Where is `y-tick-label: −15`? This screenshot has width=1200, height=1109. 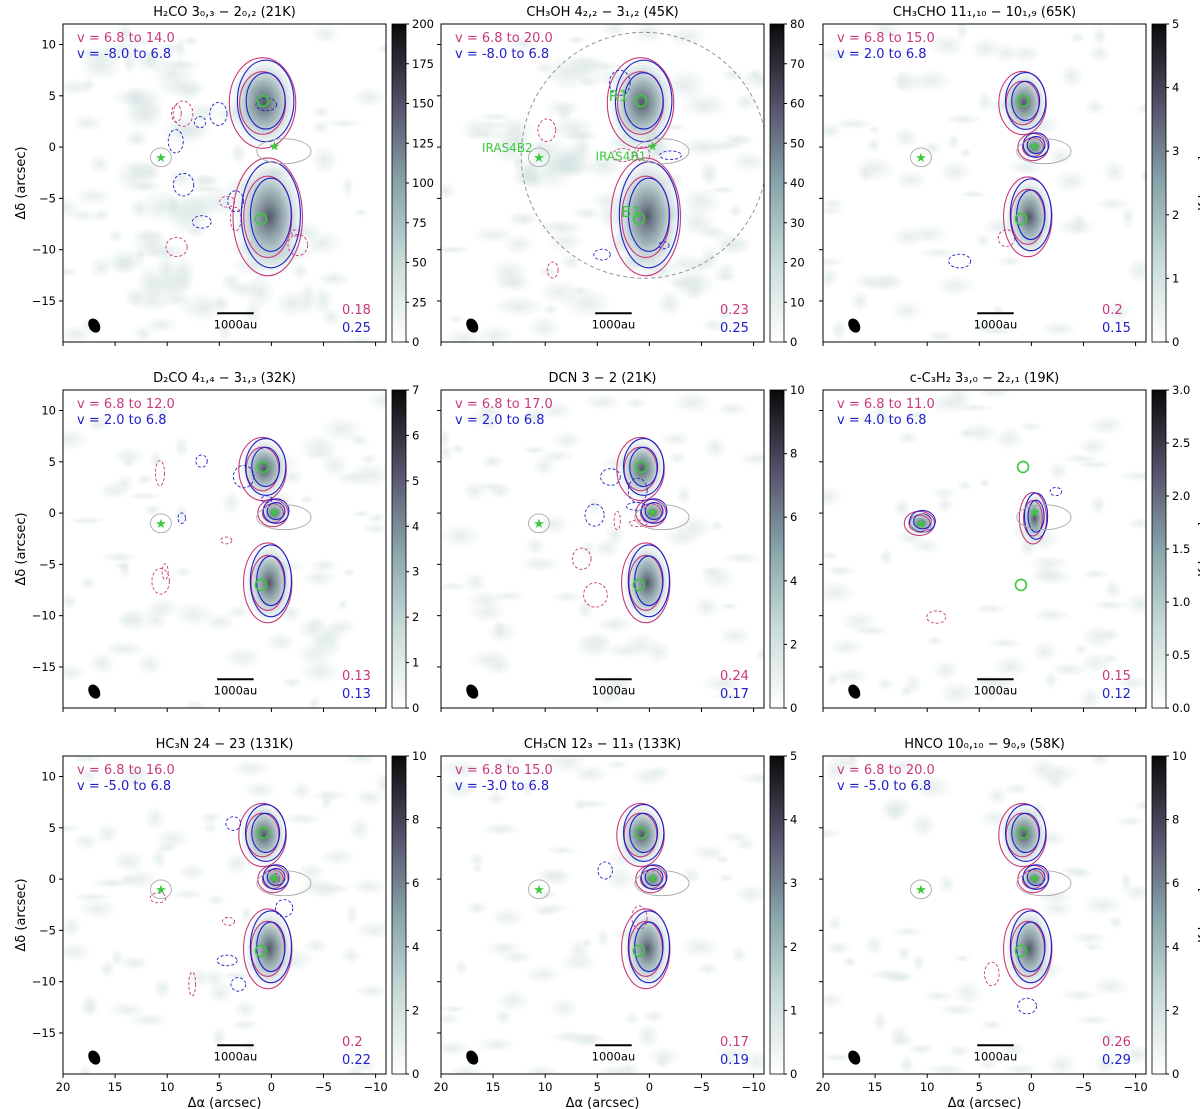
y-tick-label: −15 is located at coordinates (44, 301).